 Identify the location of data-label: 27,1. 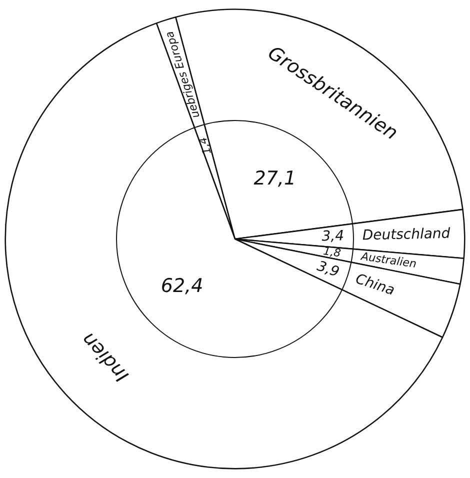
(275, 178).